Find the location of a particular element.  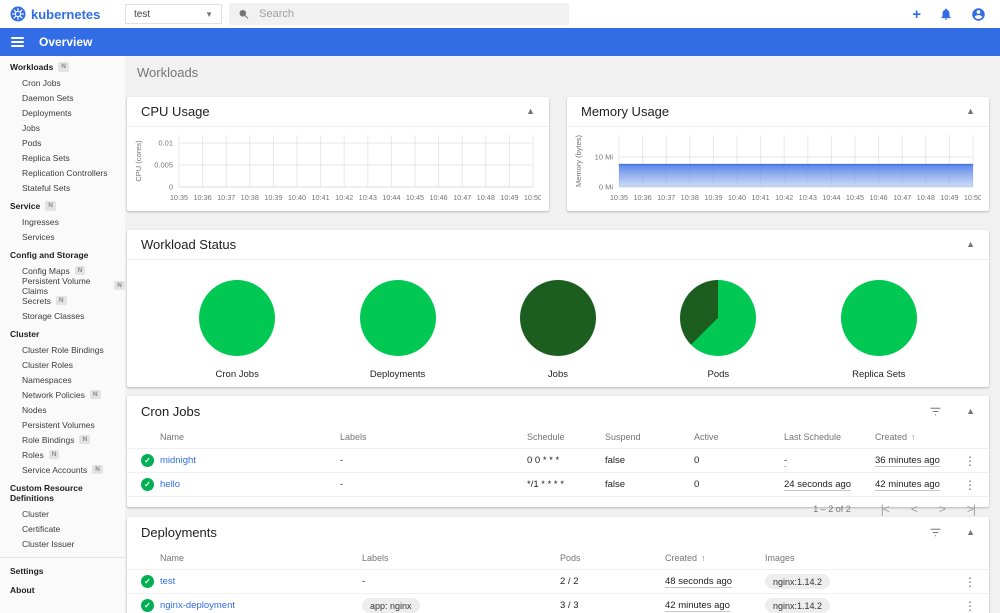

svg-text: 10:43 is located at coordinates (368, 197).